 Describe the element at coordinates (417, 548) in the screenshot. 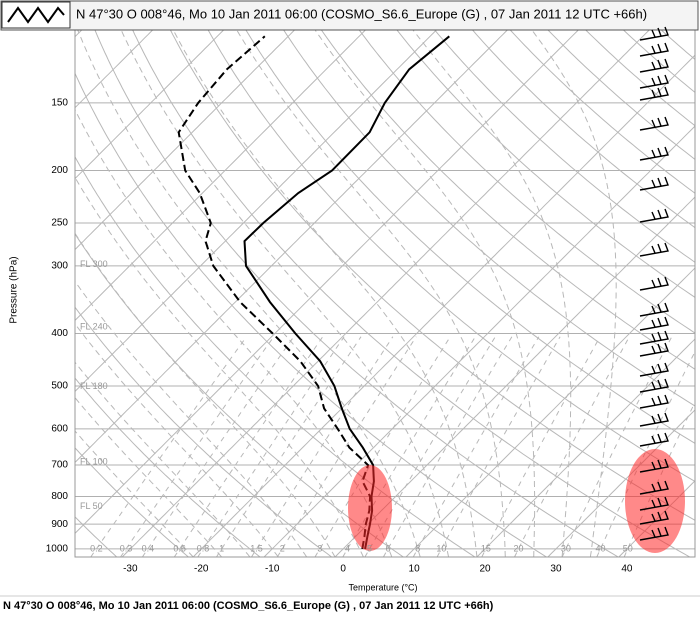

I see `mixing-ratio-label: 8` at that location.